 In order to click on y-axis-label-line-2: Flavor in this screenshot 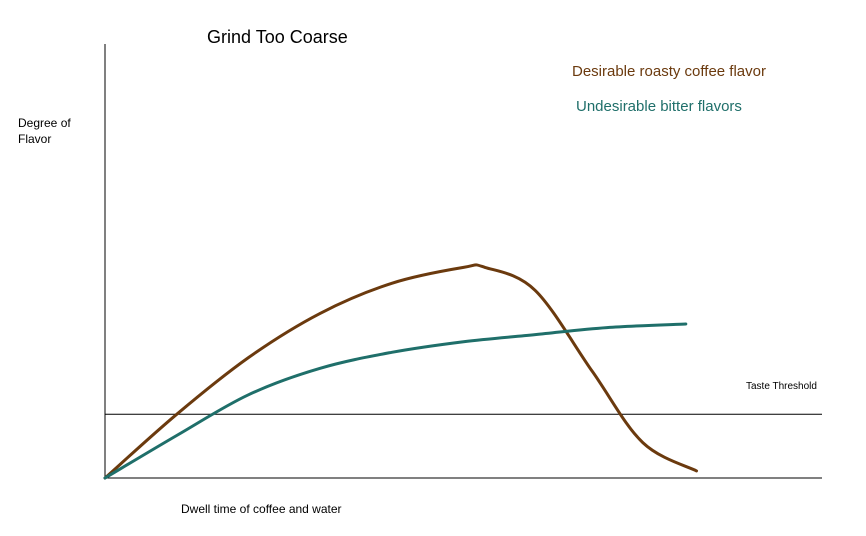, I will do `click(35, 139)`.